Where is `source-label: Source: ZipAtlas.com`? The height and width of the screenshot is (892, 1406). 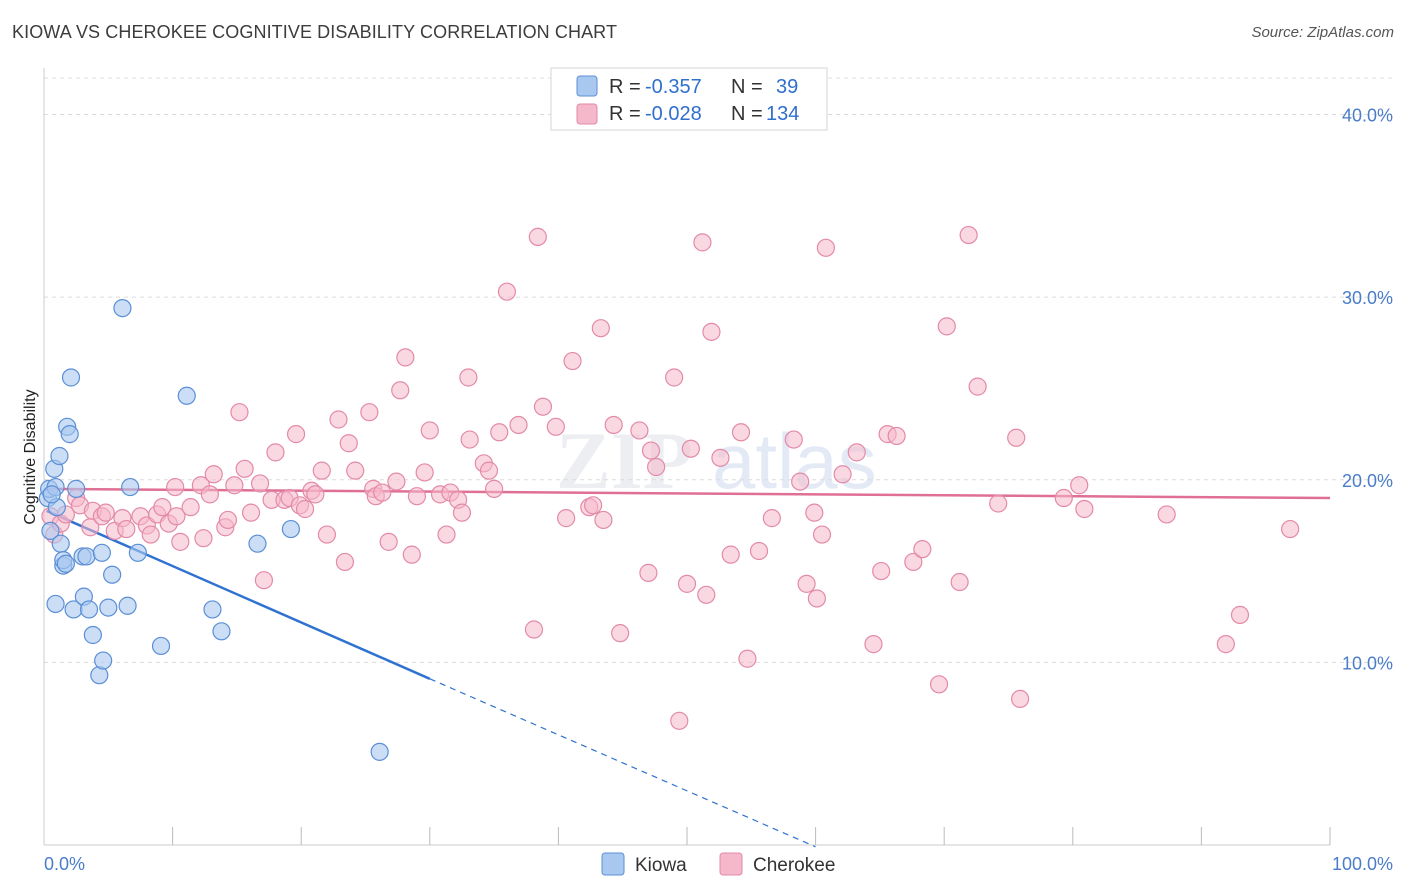
source-label: Source: ZipAtlas.com is located at coordinates (1322, 32).